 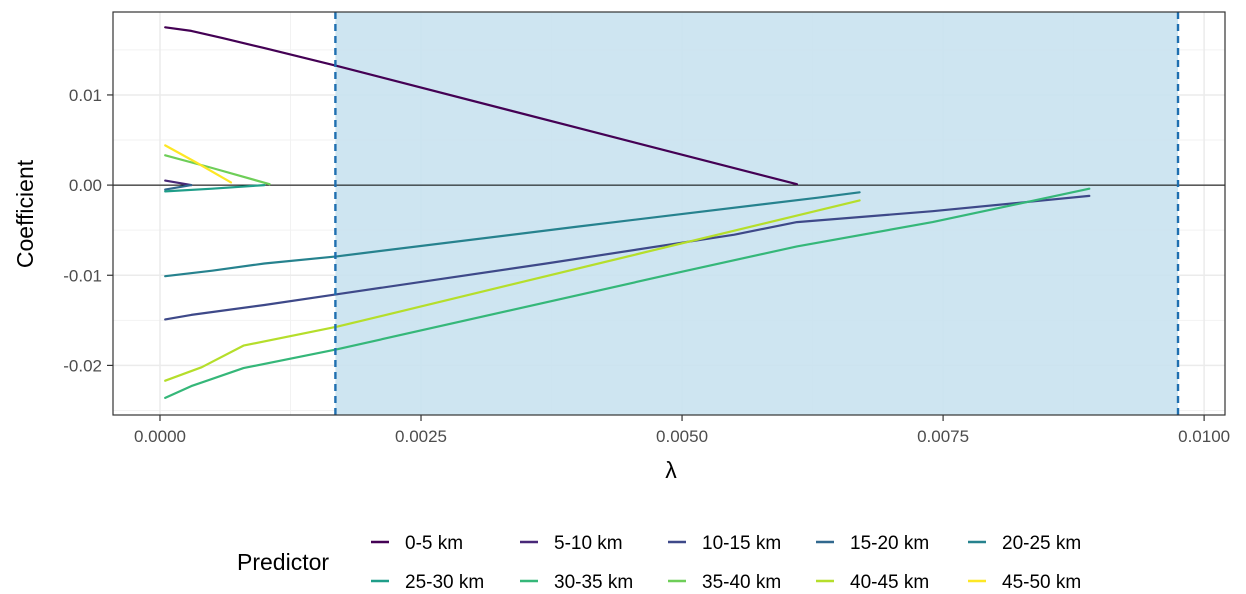 I want to click on x-tick-label: 0.0075, so click(x=943, y=436).